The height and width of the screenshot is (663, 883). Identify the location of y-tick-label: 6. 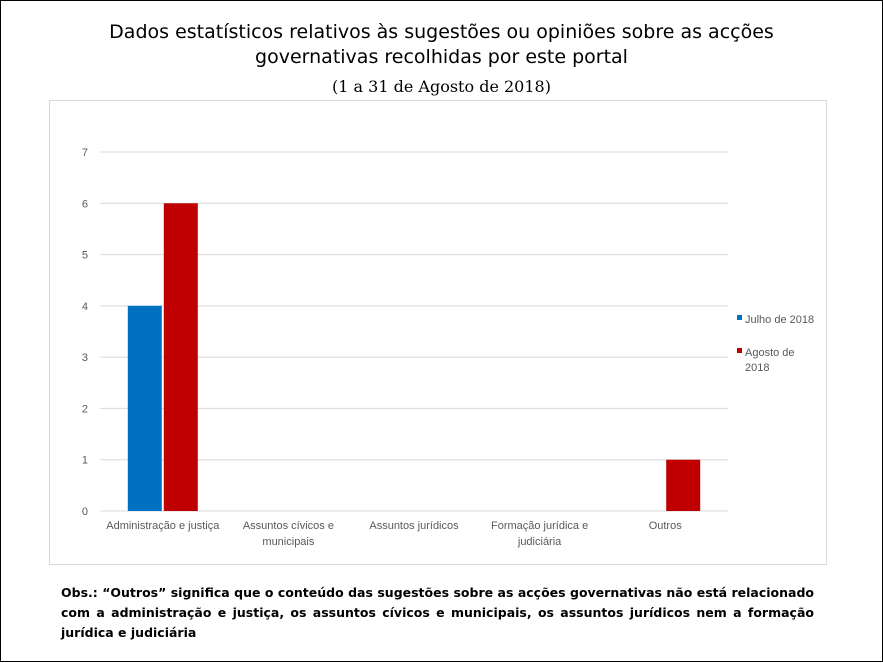
(85, 204).